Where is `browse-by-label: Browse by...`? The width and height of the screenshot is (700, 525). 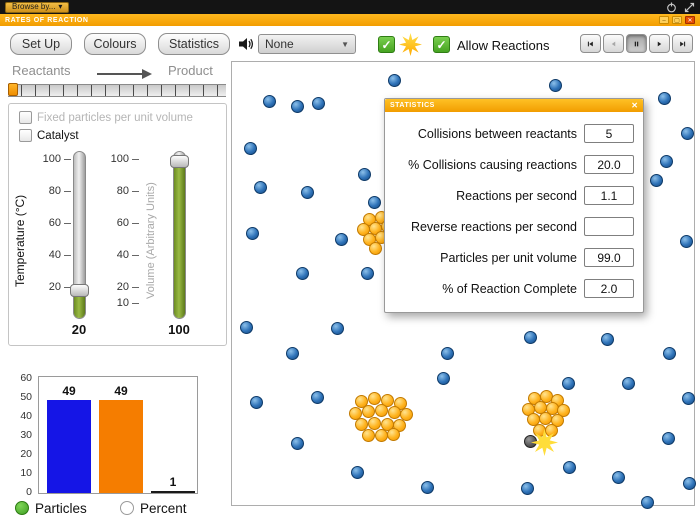
browse-by-label: Browse by... is located at coordinates (34, 6).